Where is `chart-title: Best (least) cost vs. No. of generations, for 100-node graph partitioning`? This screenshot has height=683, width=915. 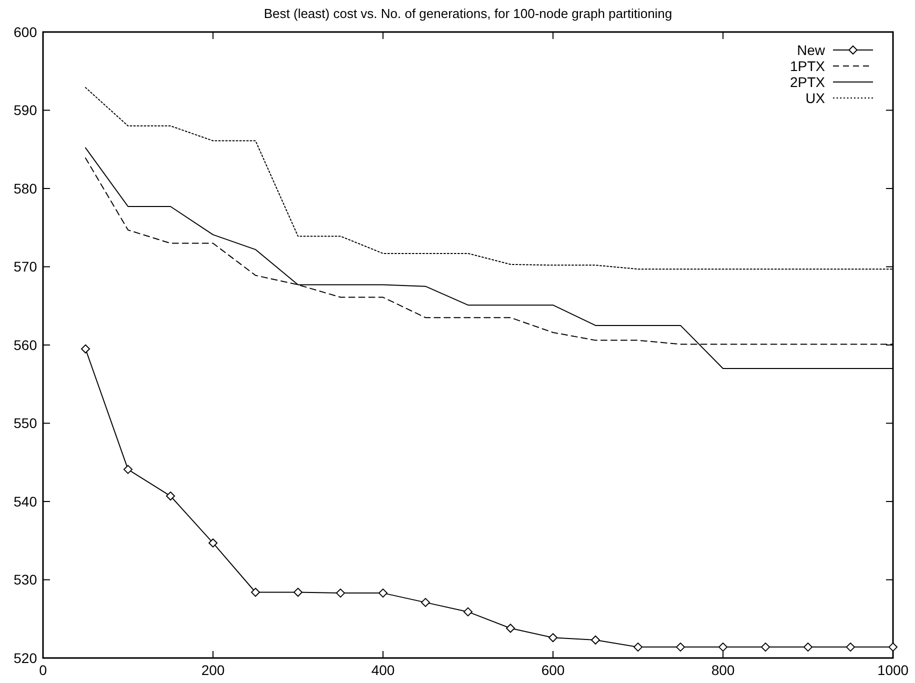 chart-title: Best (least) cost vs. No. of generations, for 100-node graph partitioning is located at coordinates (468, 13).